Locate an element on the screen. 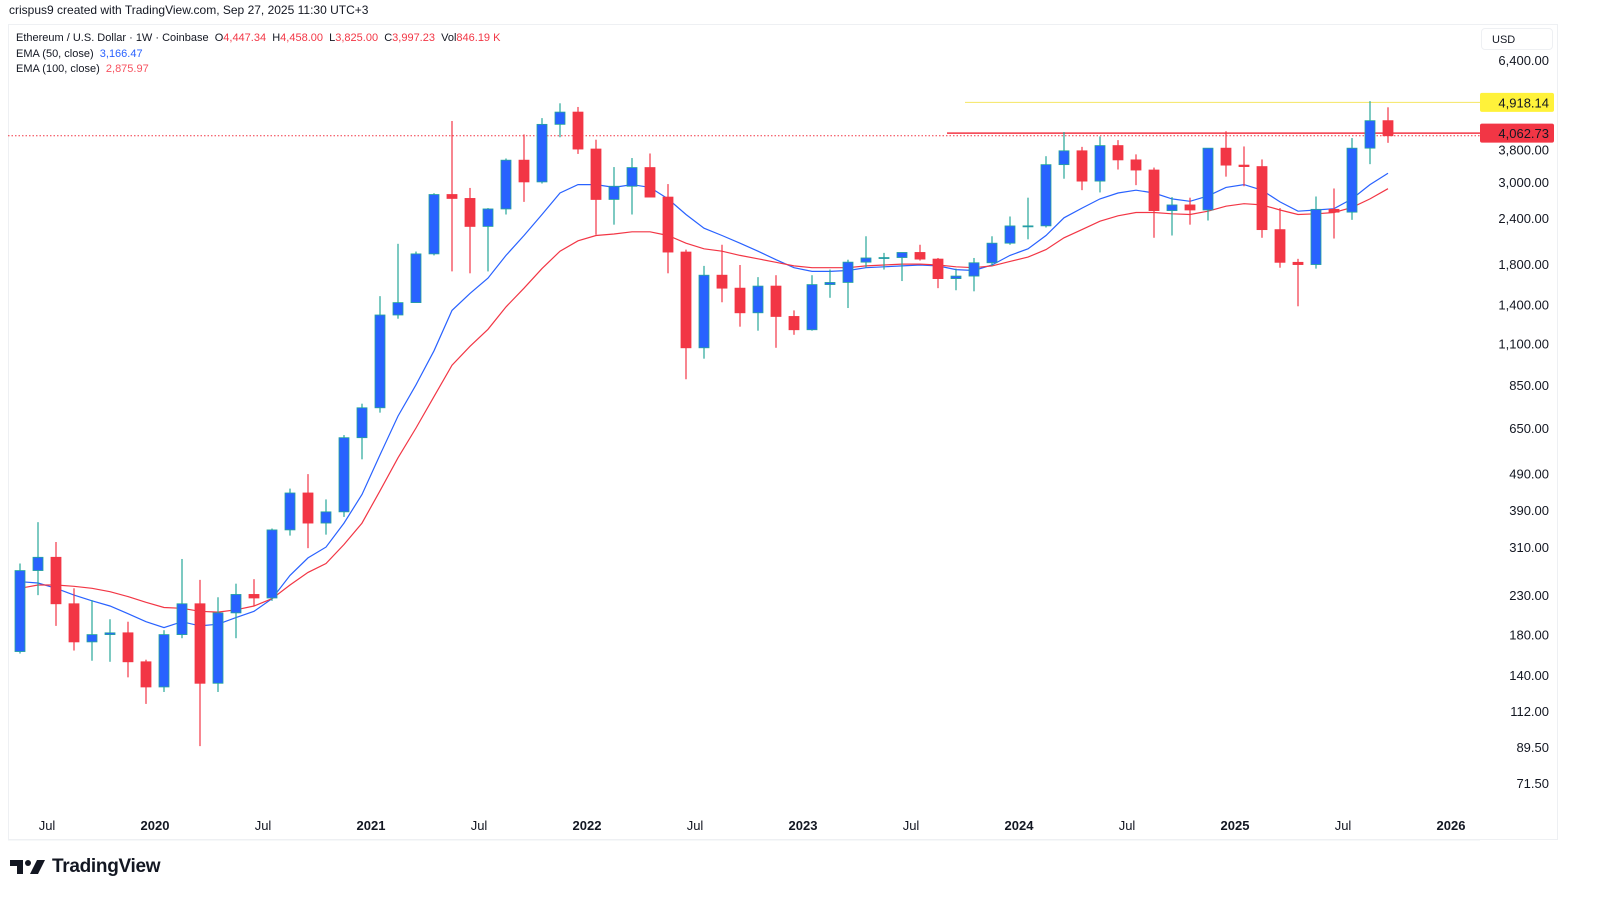  price-tick-label: 230.00 is located at coordinates (1529, 595).